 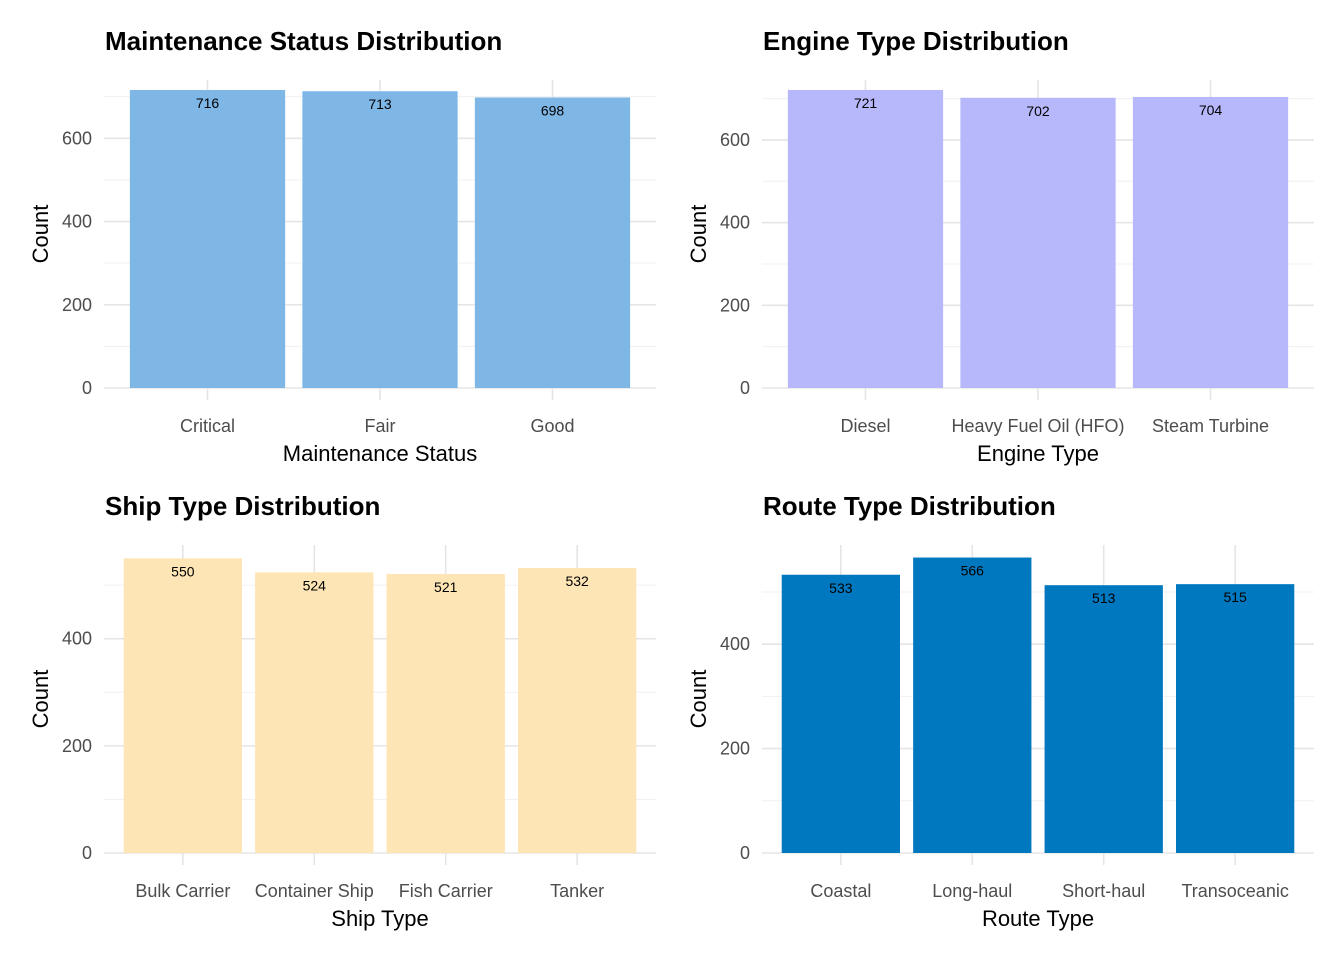 What do you see at coordinates (1235, 597) in the screenshot?
I see `data-label: 515` at bounding box center [1235, 597].